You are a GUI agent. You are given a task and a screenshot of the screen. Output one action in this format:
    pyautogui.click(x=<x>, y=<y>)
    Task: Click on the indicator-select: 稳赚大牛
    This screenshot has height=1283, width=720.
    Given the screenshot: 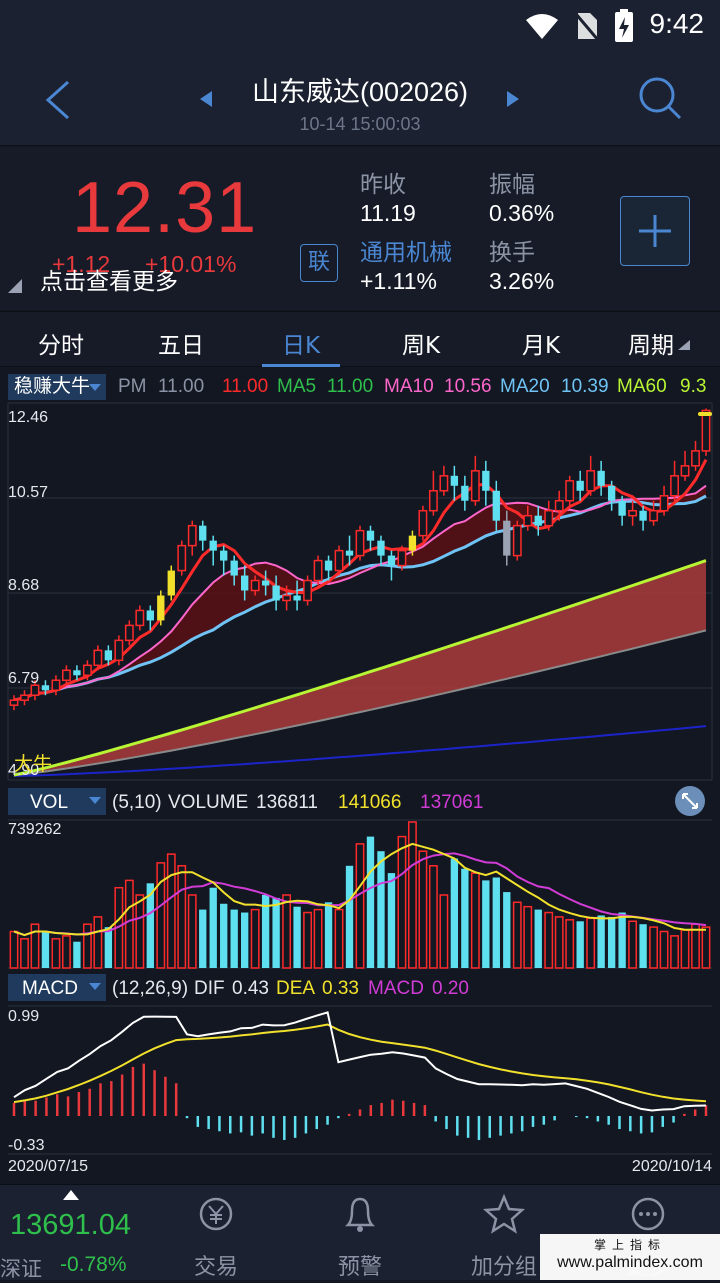 What is the action you would take?
    pyautogui.click(x=57, y=387)
    